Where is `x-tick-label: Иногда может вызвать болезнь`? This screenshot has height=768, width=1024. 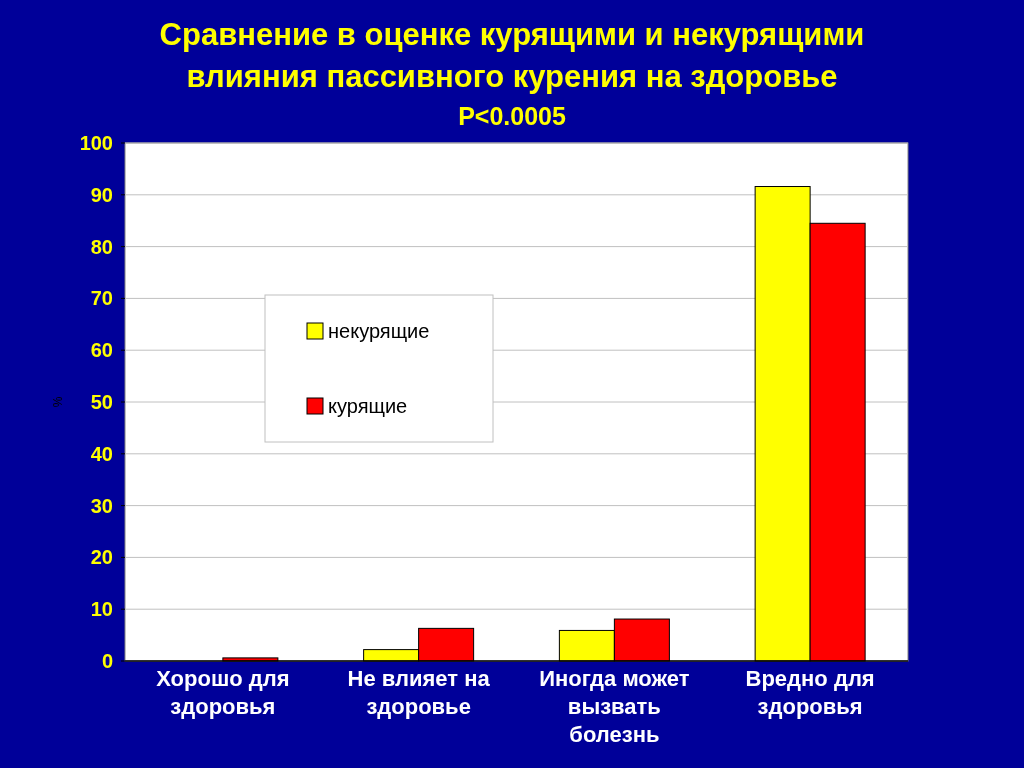
x-tick-label: Иногда может вызвать болезнь is located at coordinates (614, 706).